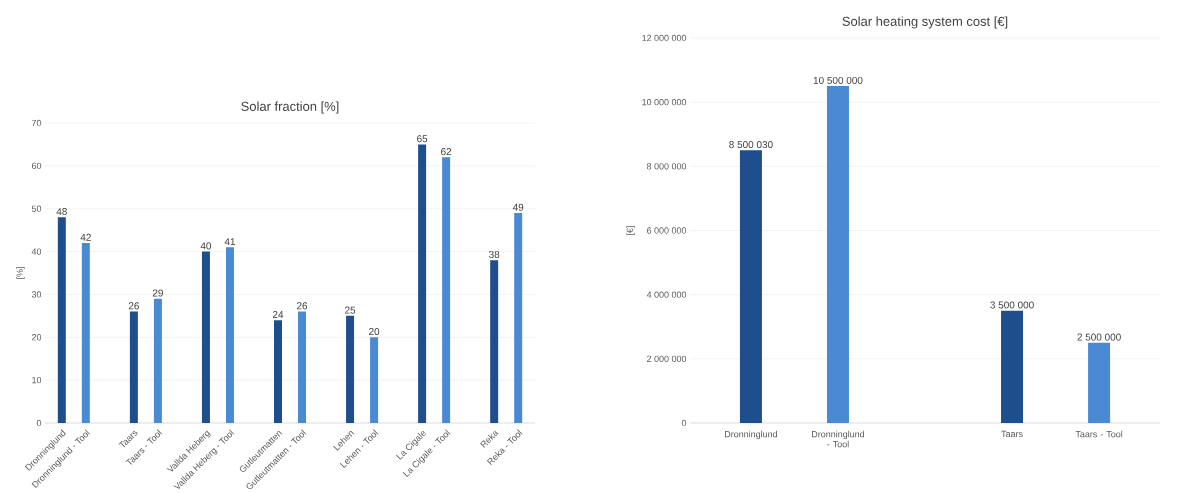 This screenshot has width=1184, height=493. What do you see at coordinates (838, 80) in the screenshot?
I see `data-label: 10 500 000` at bounding box center [838, 80].